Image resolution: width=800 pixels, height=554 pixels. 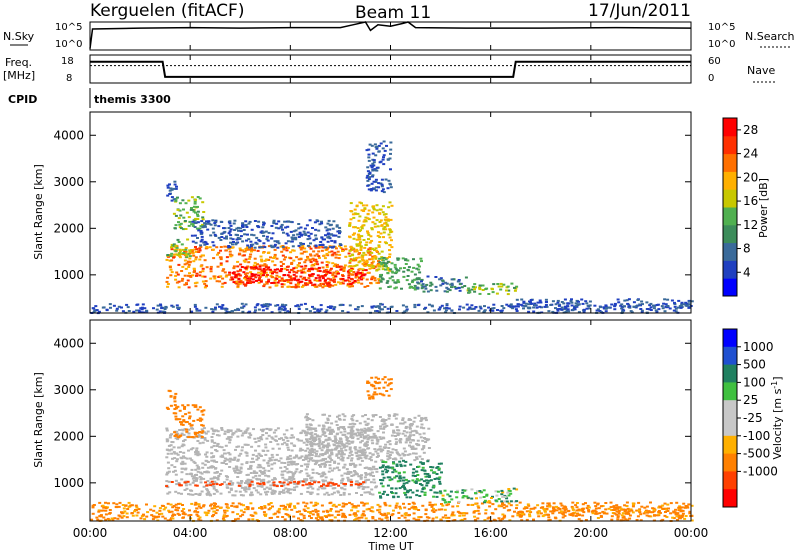 I want to click on cpid-label: CPID, so click(x=22, y=99).